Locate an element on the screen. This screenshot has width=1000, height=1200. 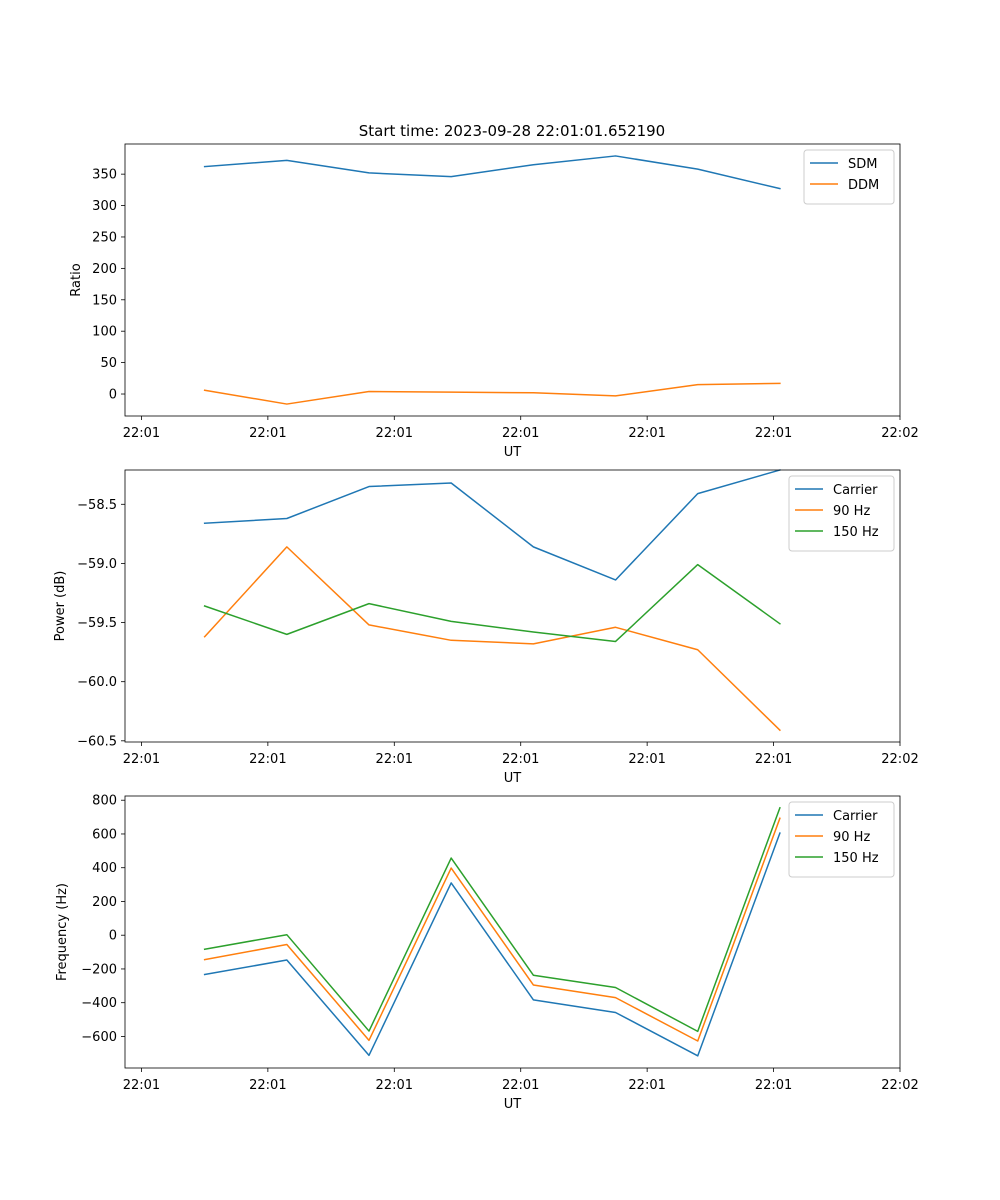
x-tick-label-power-1: 22:01 is located at coordinates (267, 759).